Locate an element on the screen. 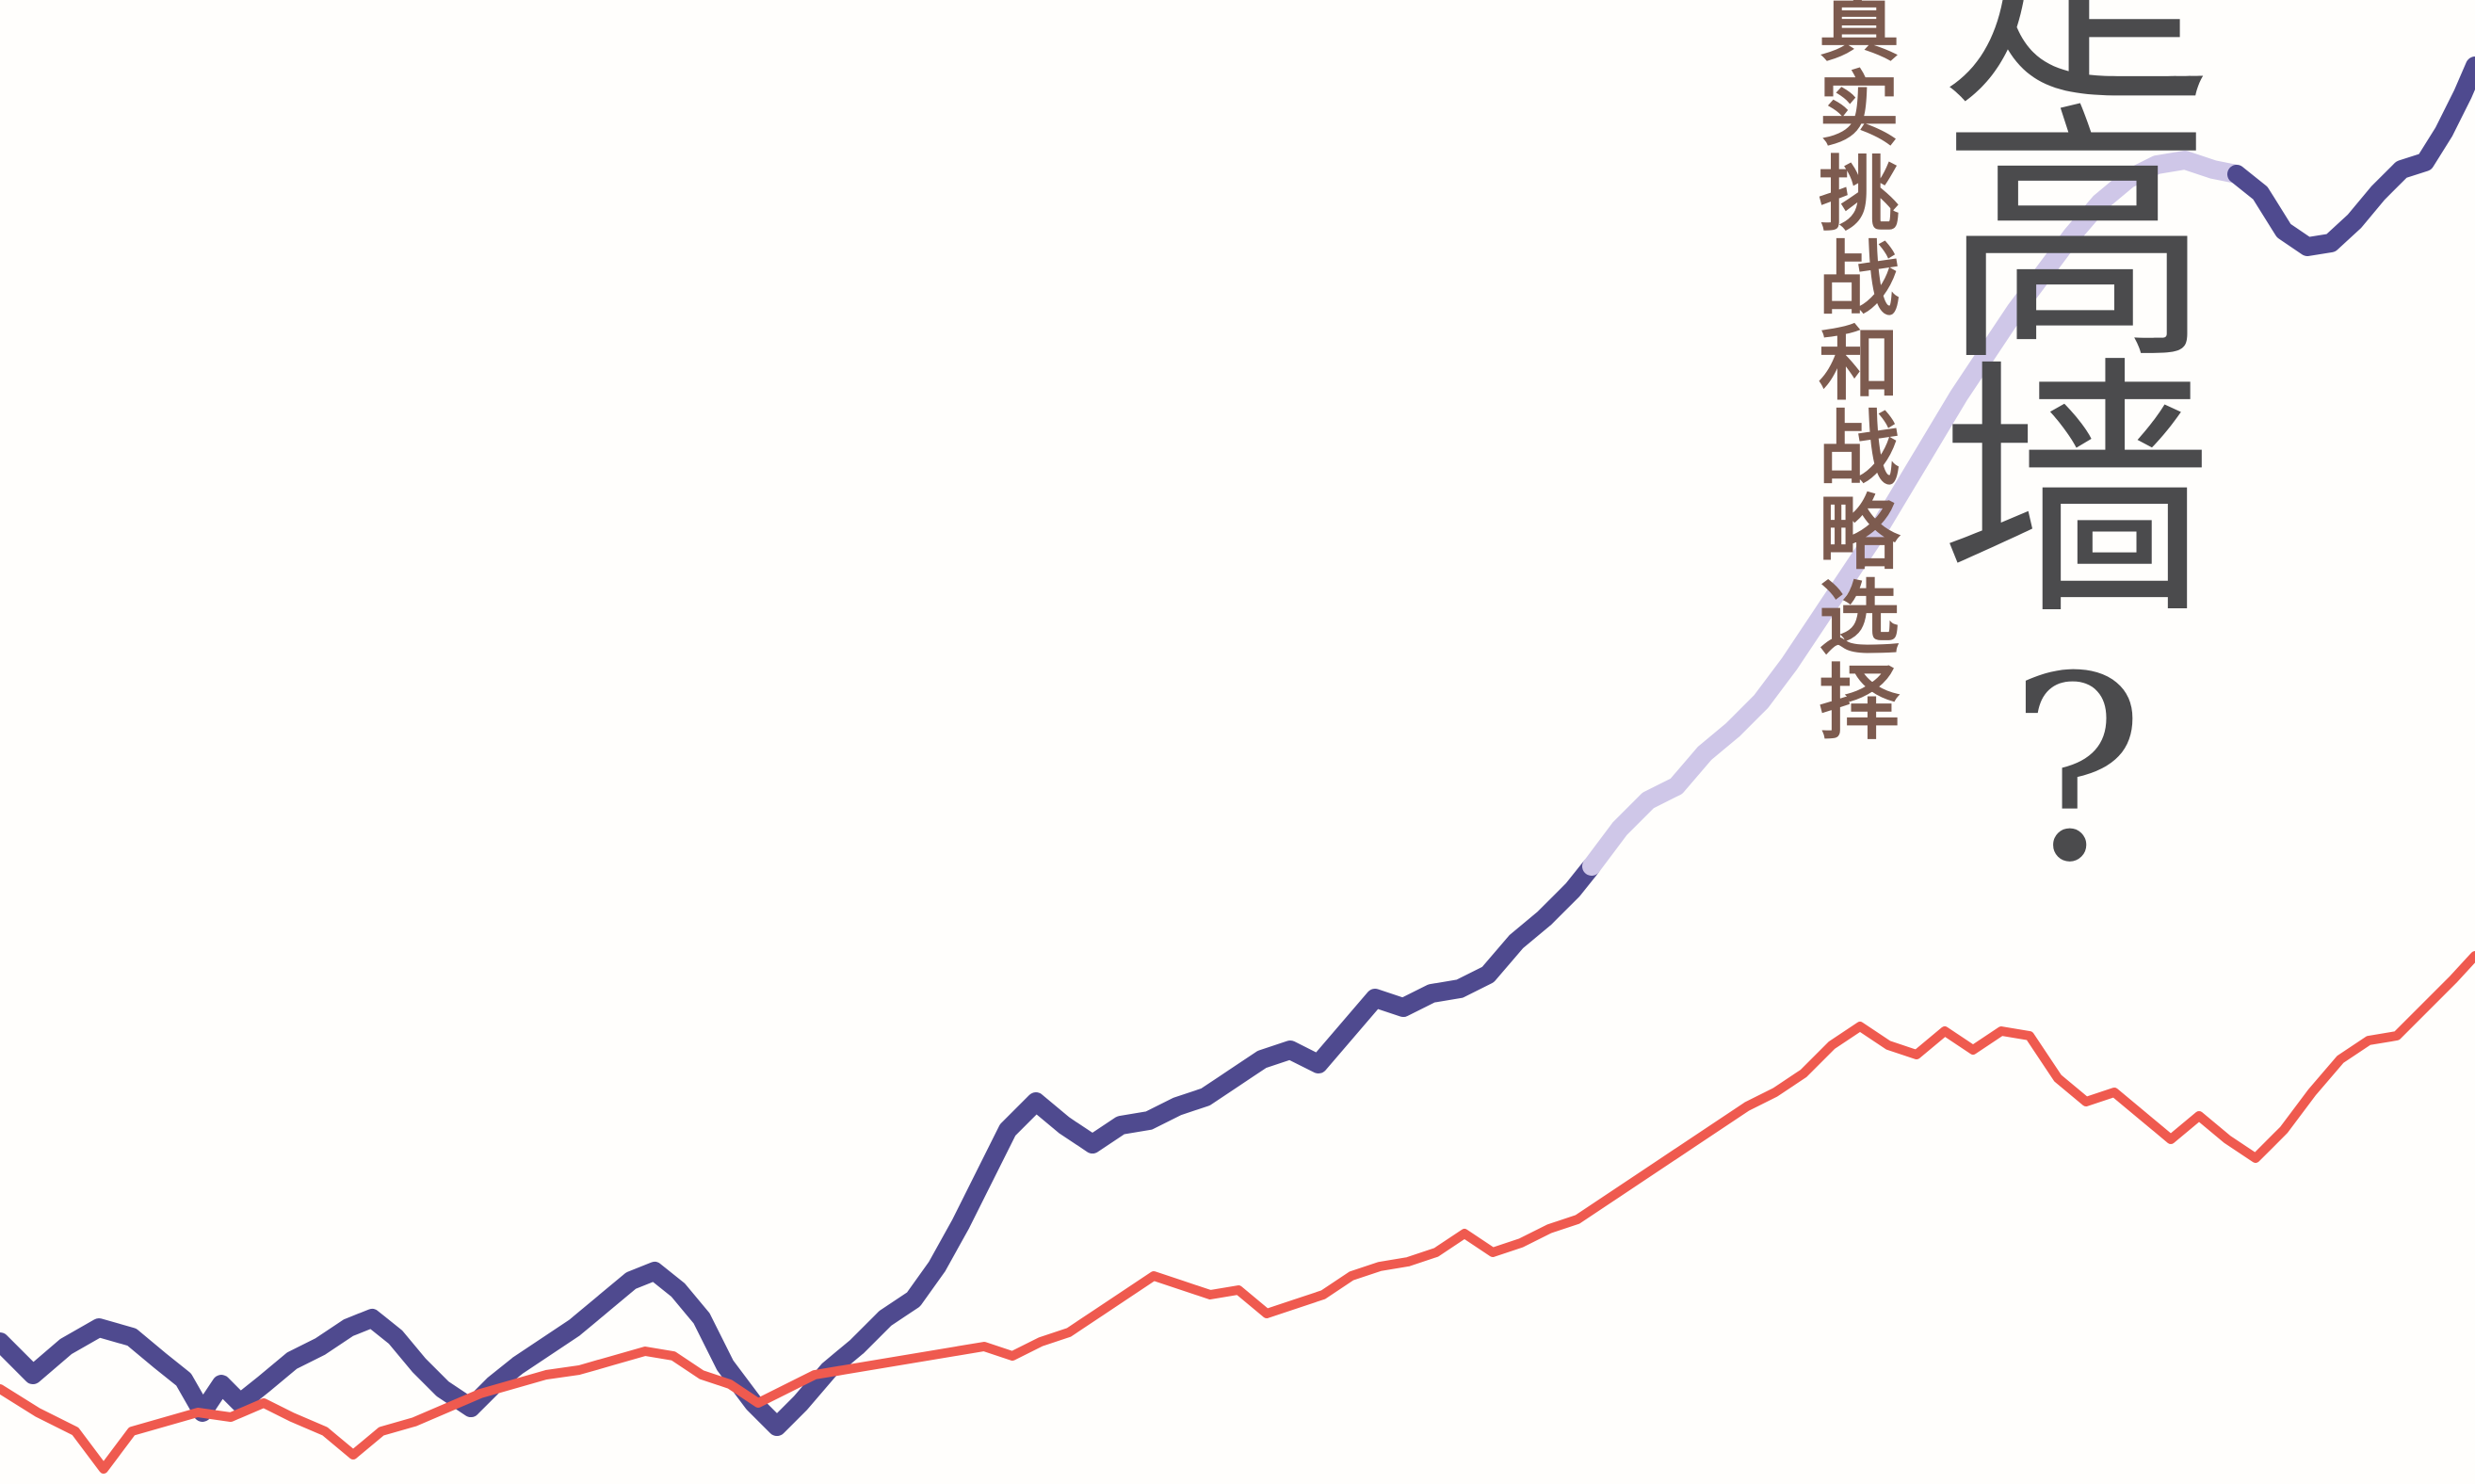  title-char: 墙 is located at coordinates (2076, 494).